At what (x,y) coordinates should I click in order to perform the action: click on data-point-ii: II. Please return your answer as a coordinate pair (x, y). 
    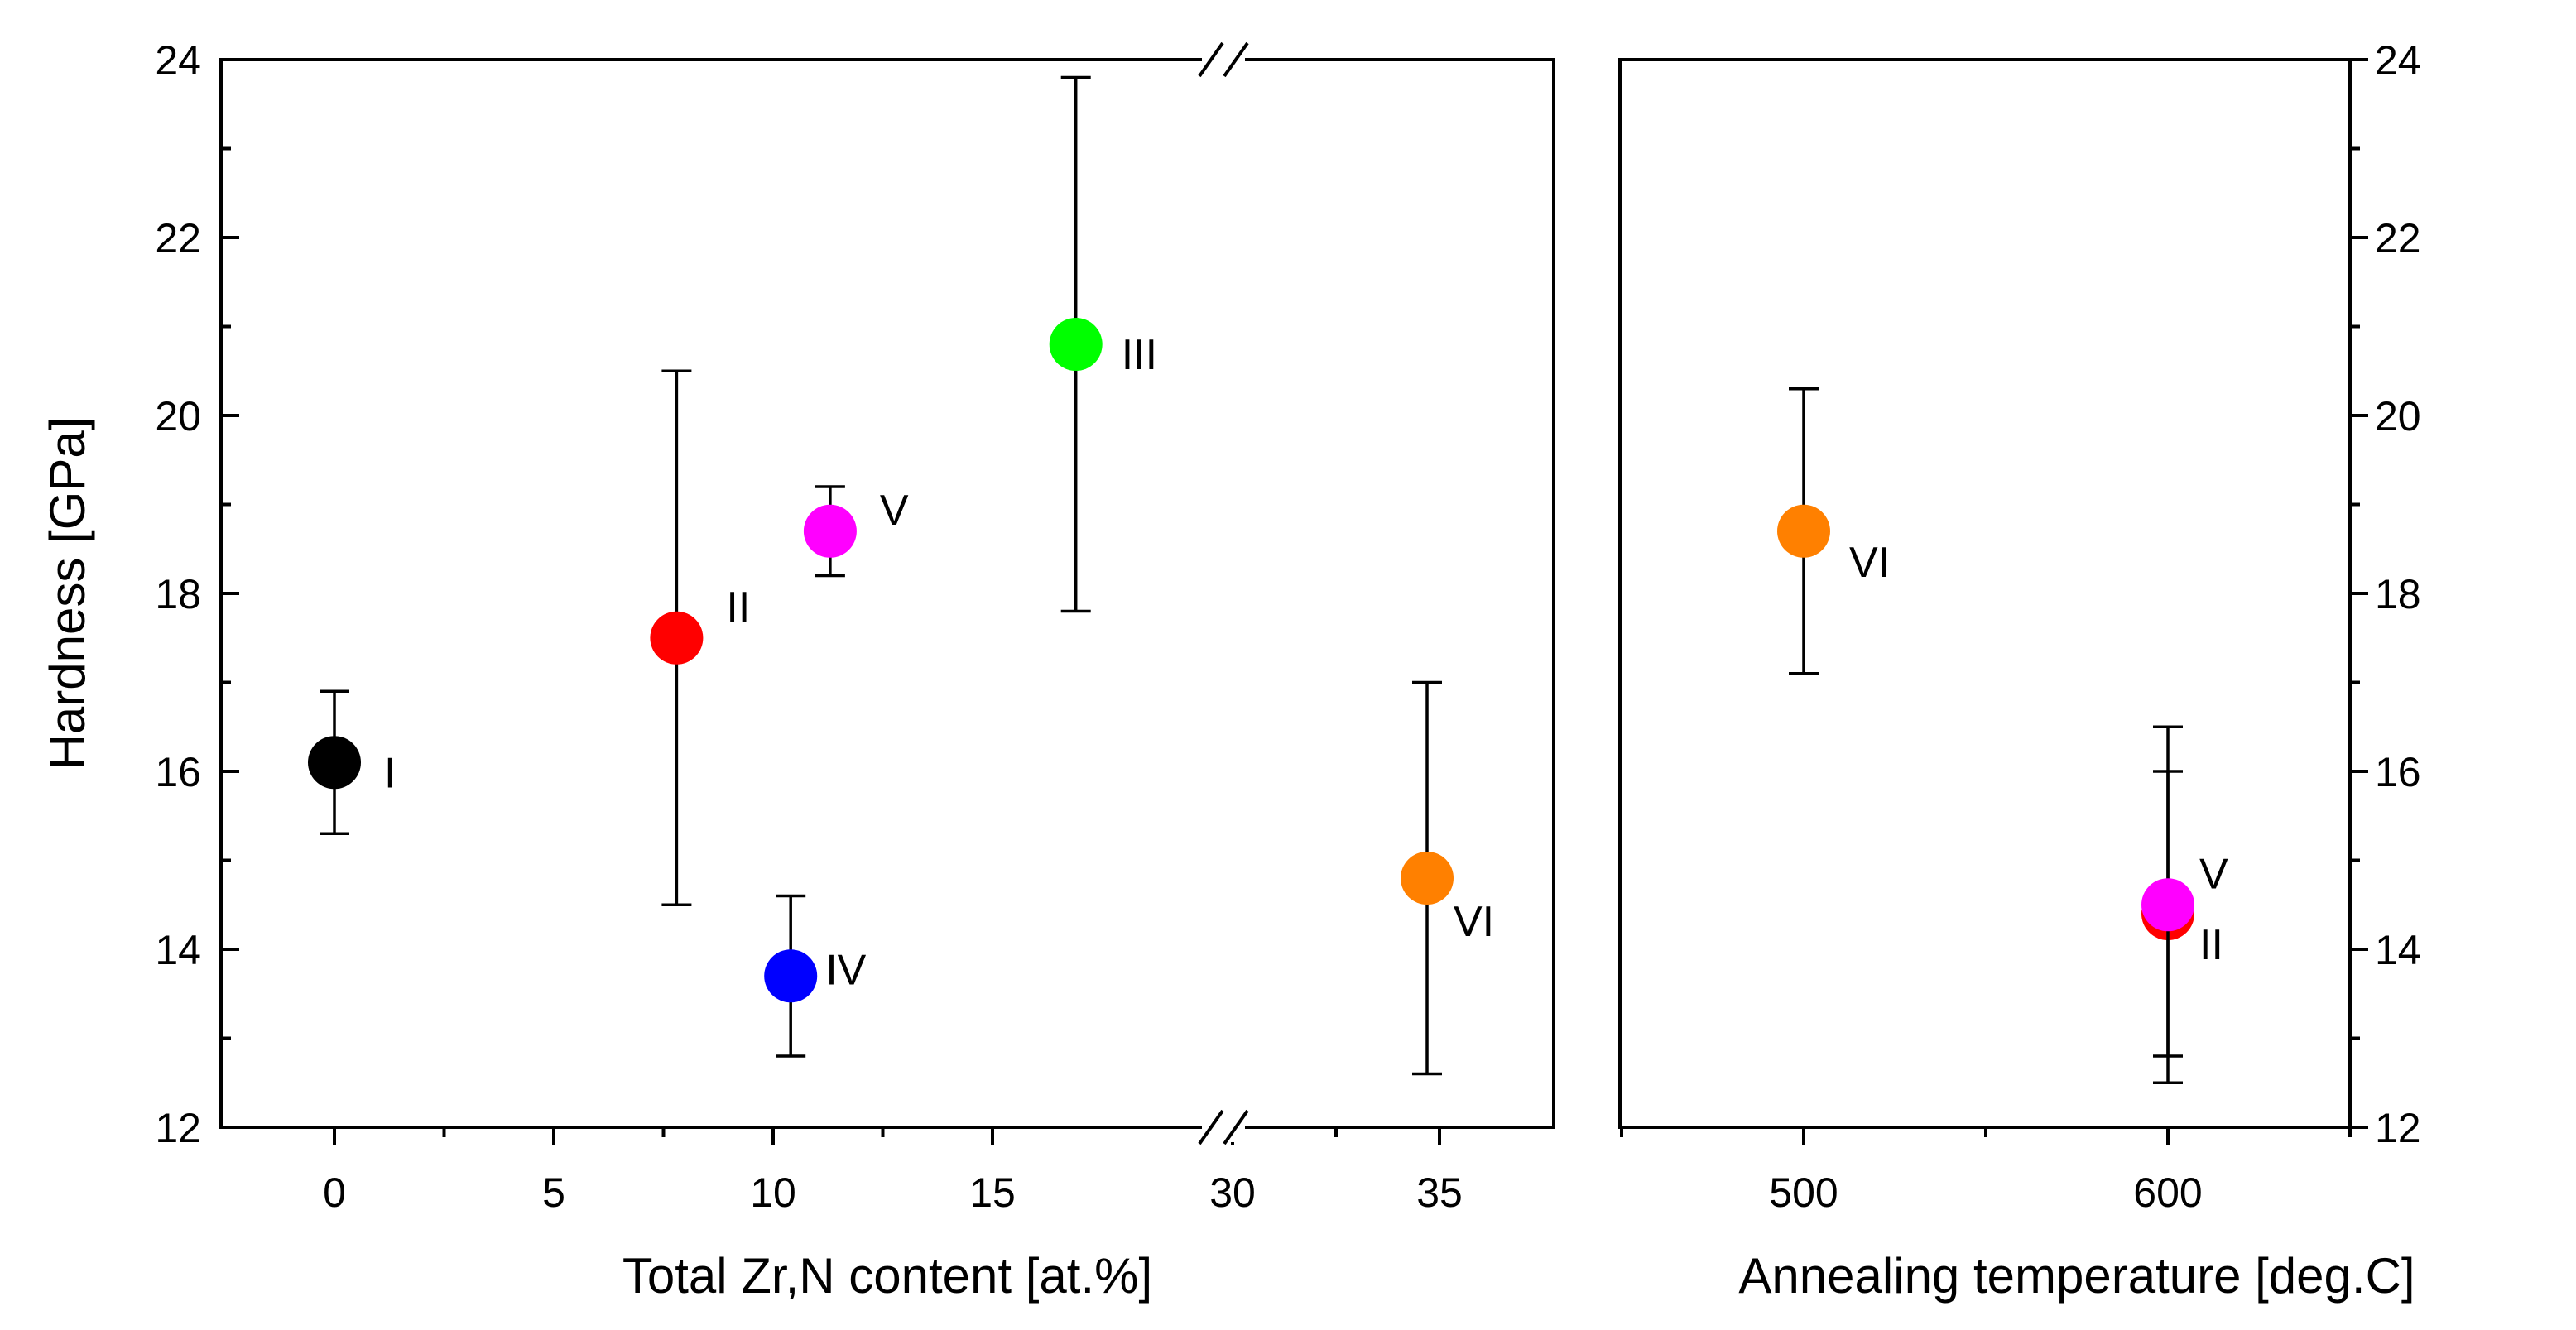
    Looking at the image, I should click on (700, 637).